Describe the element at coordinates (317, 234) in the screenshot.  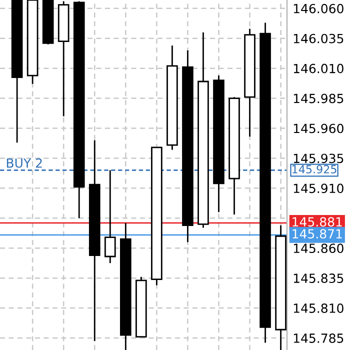
I see `ref-line-label: 145.871` at that location.